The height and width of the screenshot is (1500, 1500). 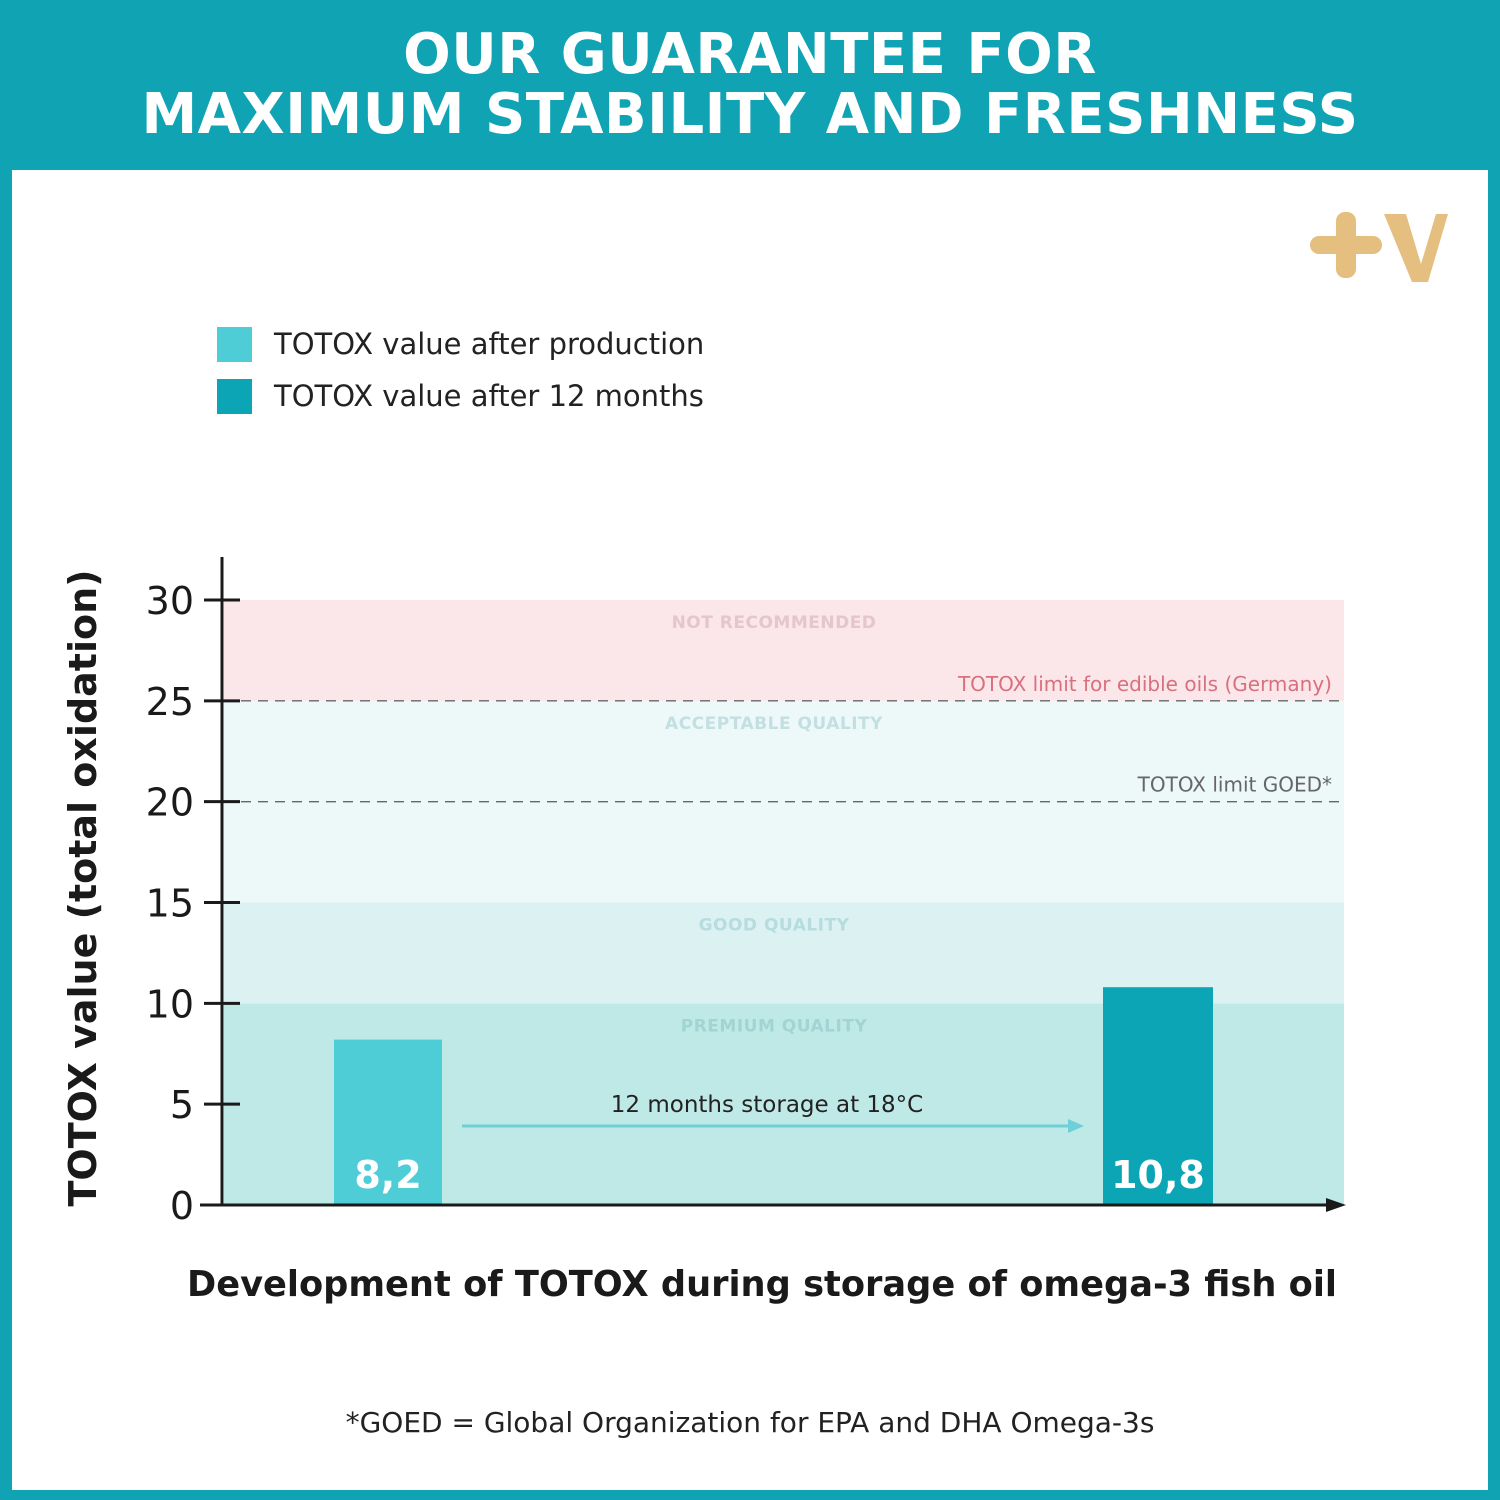 What do you see at coordinates (1158, 1096) in the screenshot?
I see `bar-12-months` at bounding box center [1158, 1096].